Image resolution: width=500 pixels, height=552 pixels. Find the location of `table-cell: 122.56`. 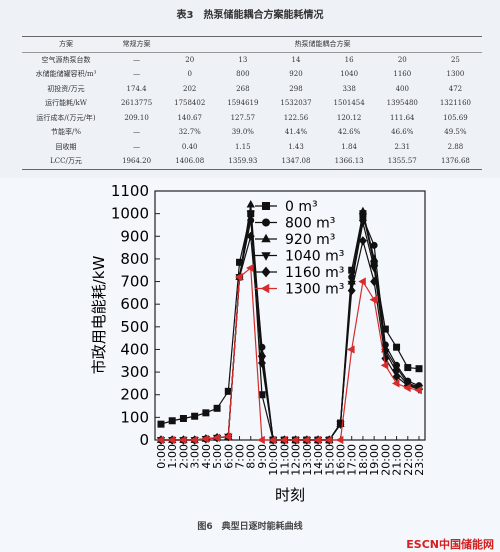

table-cell: 122.56 is located at coordinates (296, 117).